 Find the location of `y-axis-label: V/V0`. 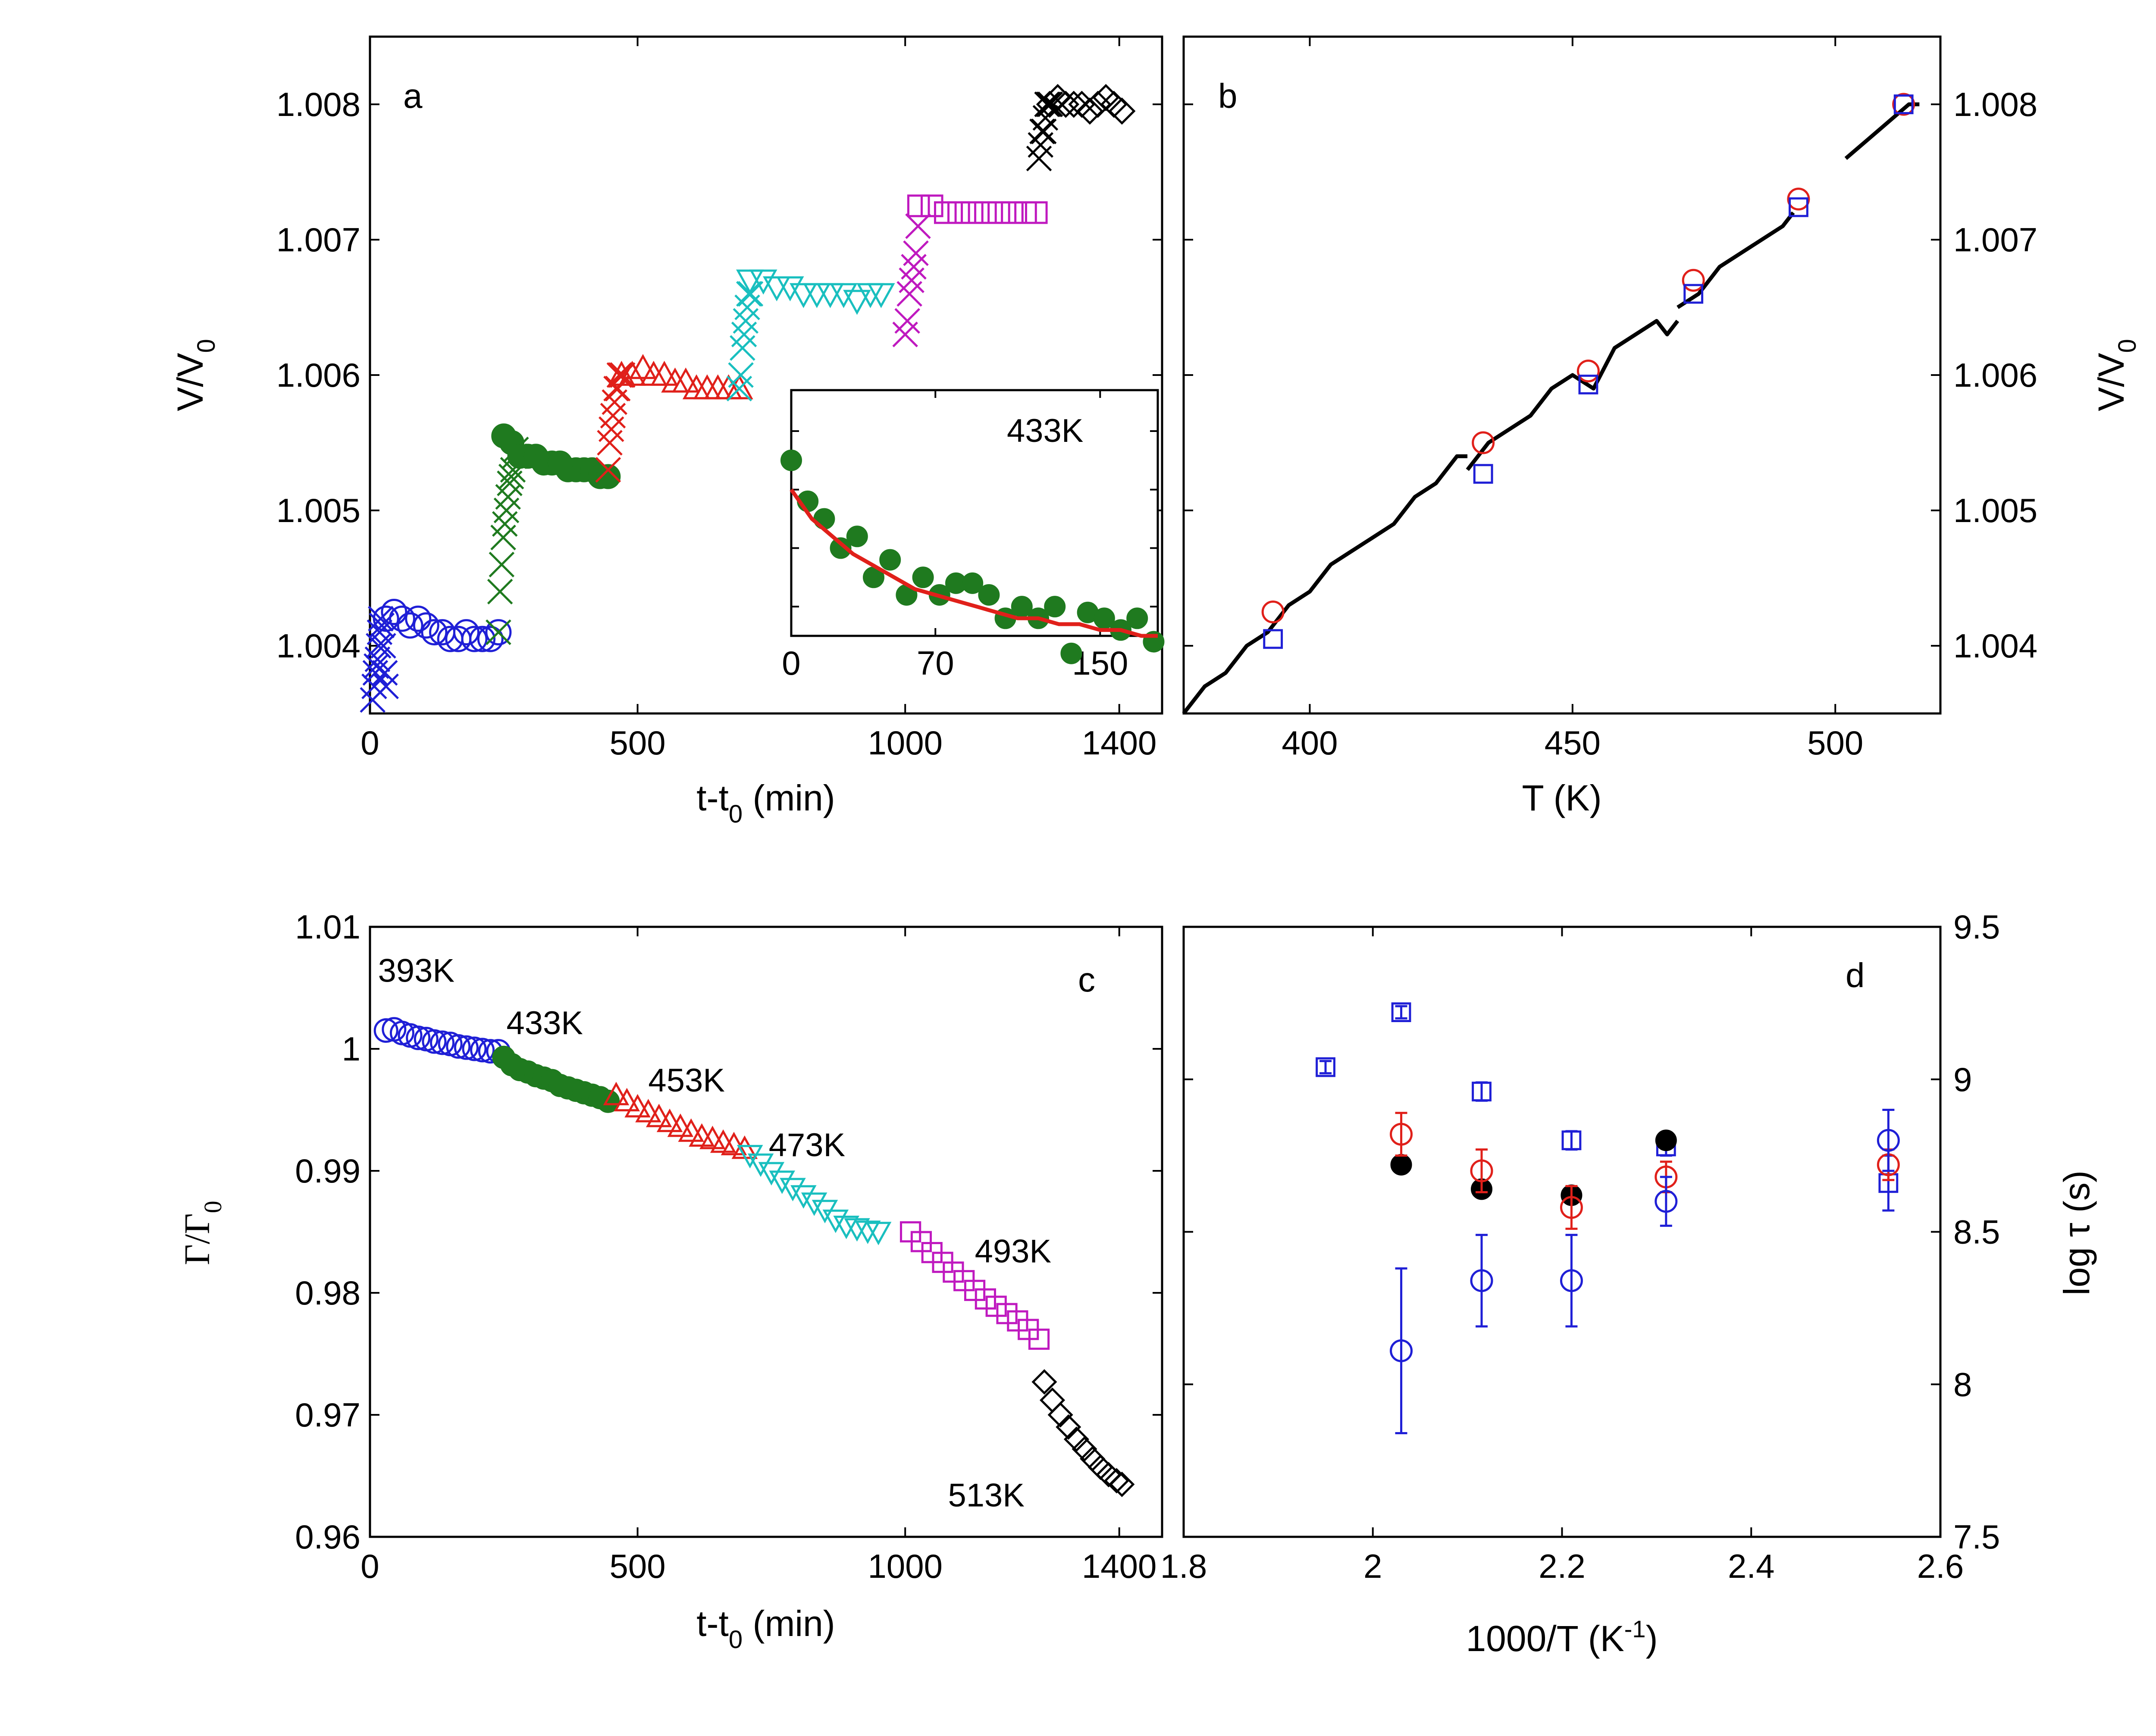

y-axis-label: V/V0 is located at coordinates (195, 375).